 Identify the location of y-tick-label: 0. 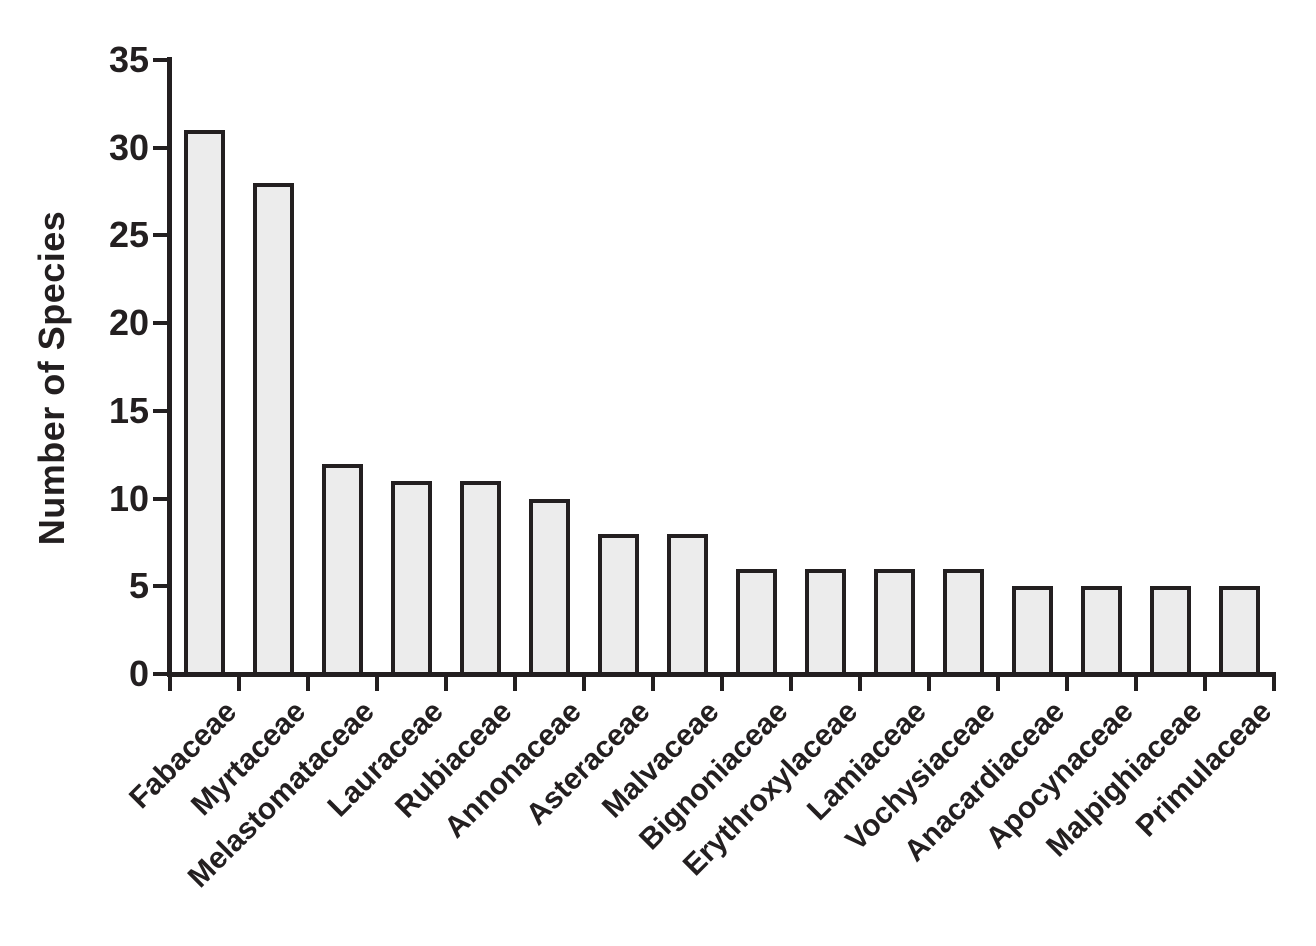
(138, 673).